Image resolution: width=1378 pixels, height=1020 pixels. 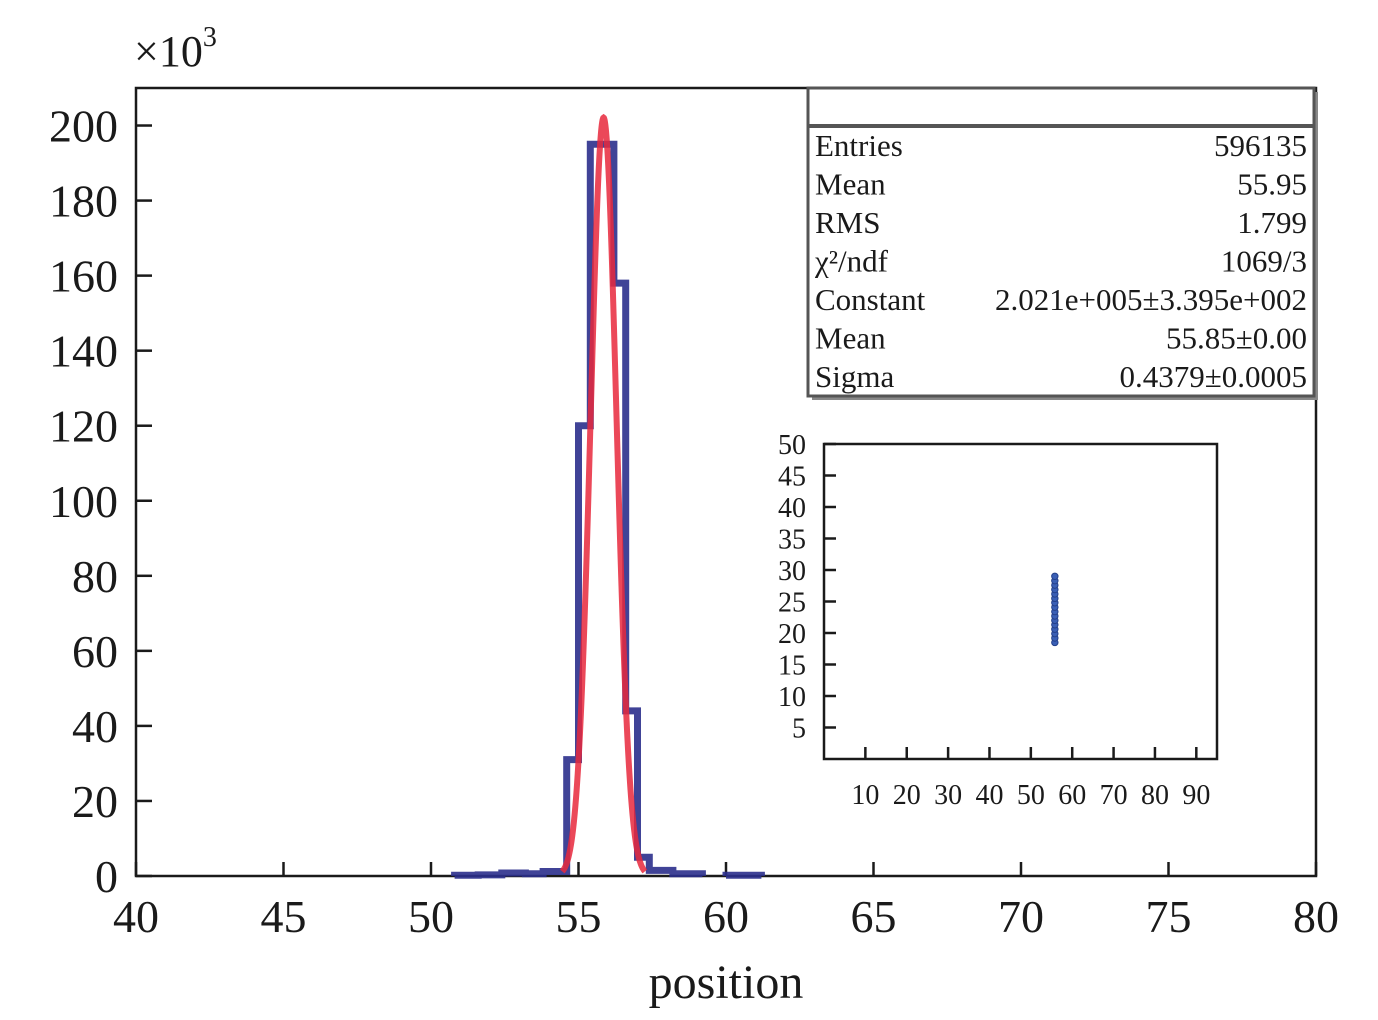 What do you see at coordinates (792, 603) in the screenshot?
I see `inset-y-tick-label: 25` at bounding box center [792, 603].